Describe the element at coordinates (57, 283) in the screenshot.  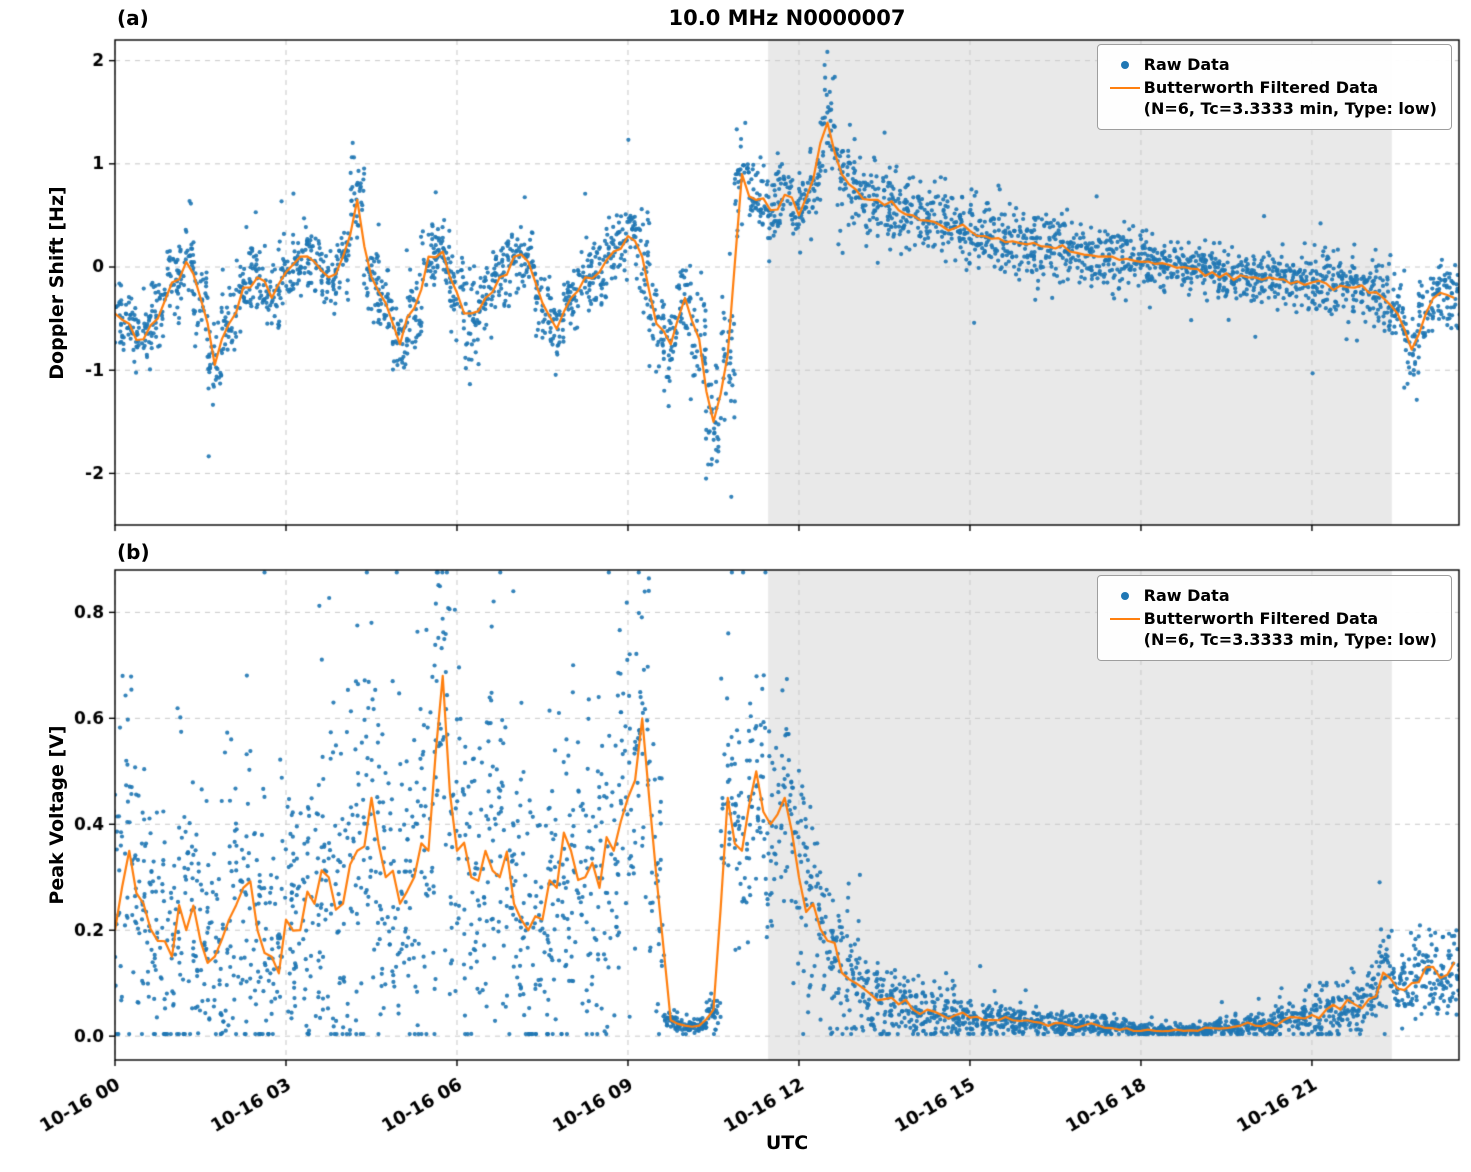
I see `panel-a-y-axis-label: Doppler Shift [Hz]` at that location.